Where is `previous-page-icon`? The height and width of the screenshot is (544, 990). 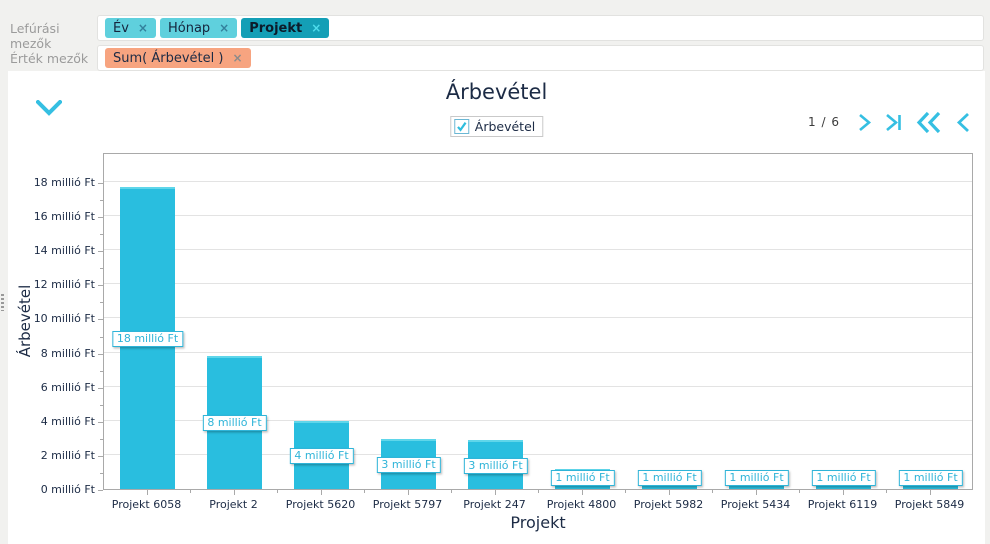
previous-page-icon is located at coordinates (963, 122).